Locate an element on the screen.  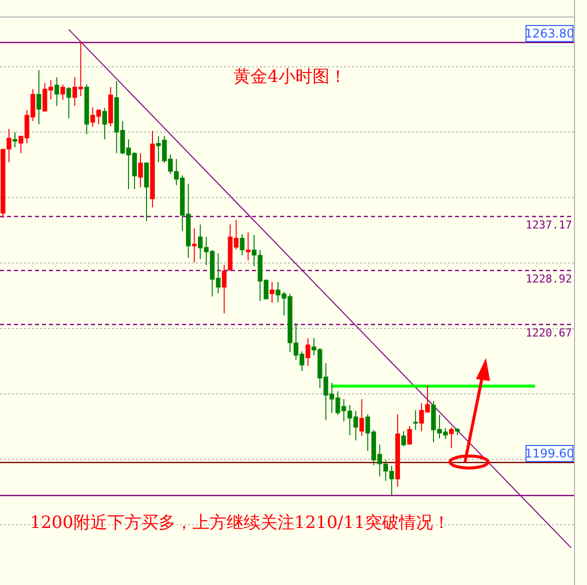
ref-line-label: 1220.67 is located at coordinates (549, 333).